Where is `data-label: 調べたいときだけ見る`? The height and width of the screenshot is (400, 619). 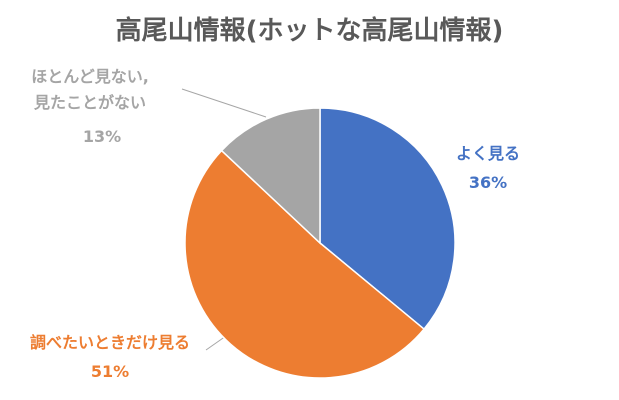
data-label: 調べたいときだけ見る is located at coordinates (109, 342).